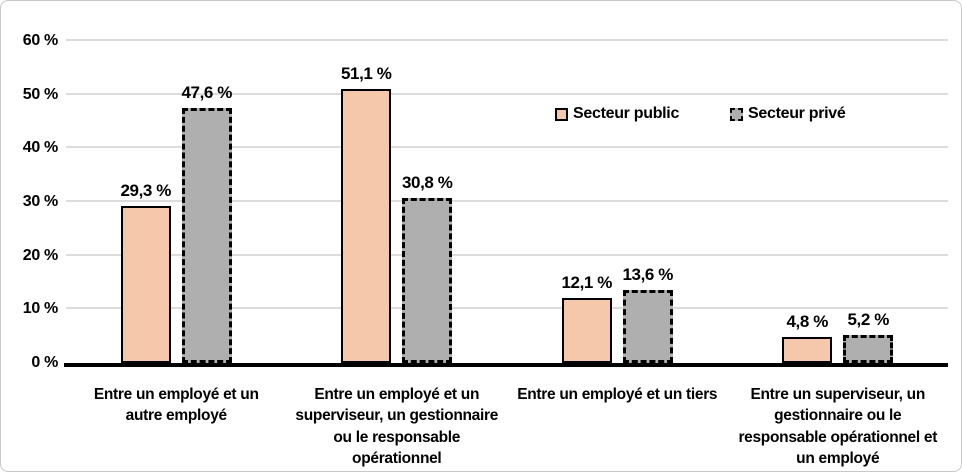 The image size is (962, 472). Describe the element at coordinates (40, 255) in the screenshot. I see `y-tick-label: 20 %` at that location.